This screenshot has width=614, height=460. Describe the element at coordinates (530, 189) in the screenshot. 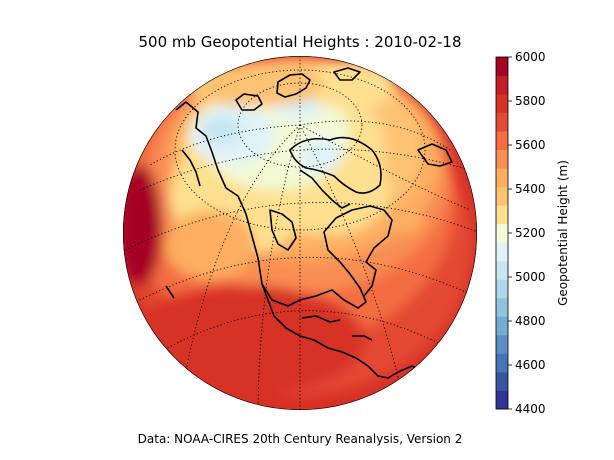

I see `colorbar-tick-label: 5400` at that location.